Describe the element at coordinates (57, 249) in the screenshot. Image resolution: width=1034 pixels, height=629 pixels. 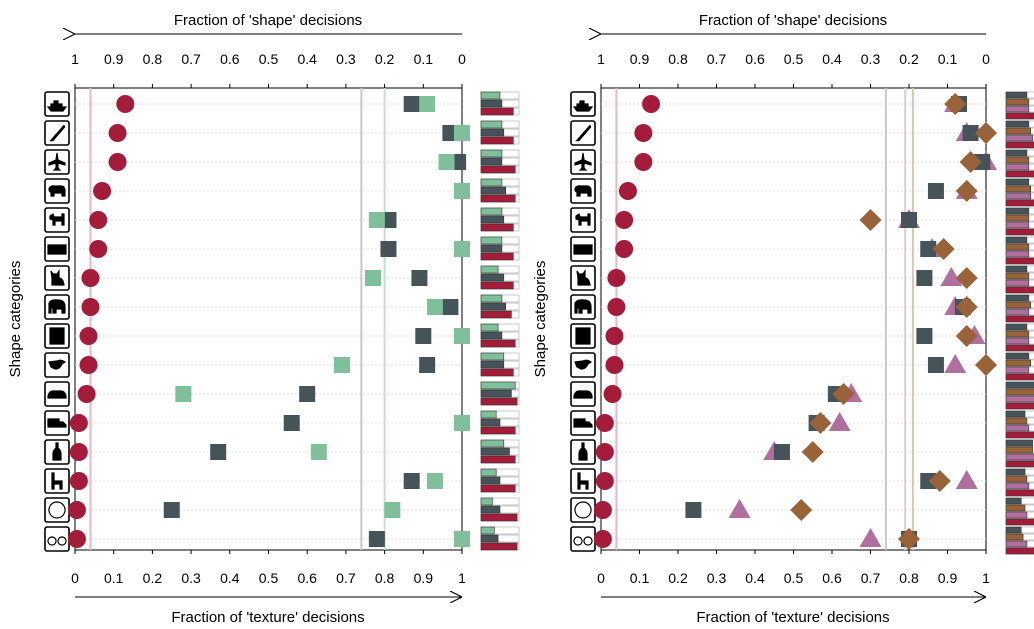
I see `keyboard-icon` at that location.